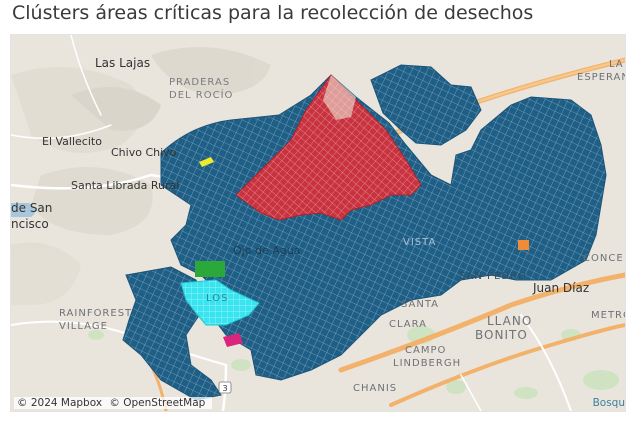 The width and height of the screenshot is (631, 421). What do you see at coordinates (608, 403) in the screenshot?
I see `label-corner: Bosqu` at bounding box center [608, 403].